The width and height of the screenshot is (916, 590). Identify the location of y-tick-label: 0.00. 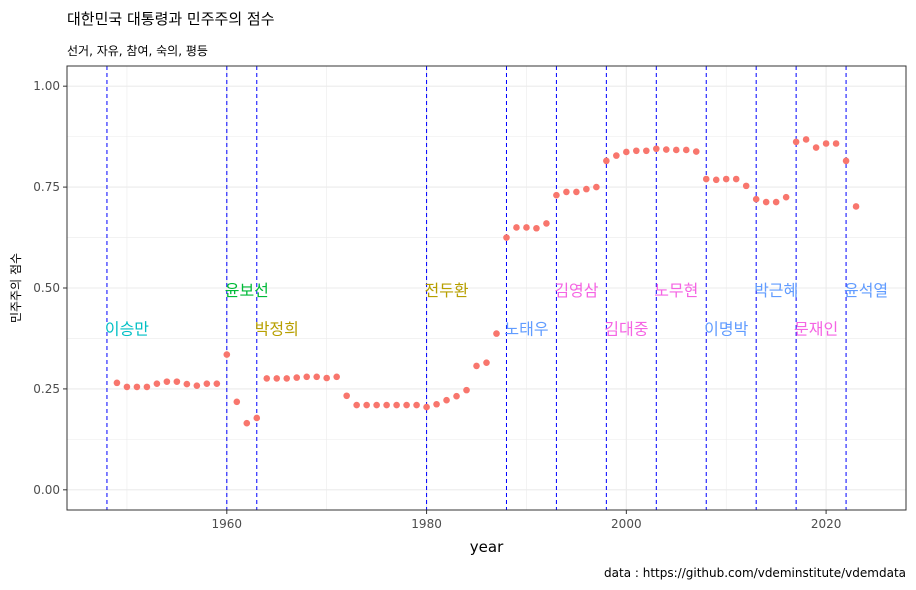
(46, 490).